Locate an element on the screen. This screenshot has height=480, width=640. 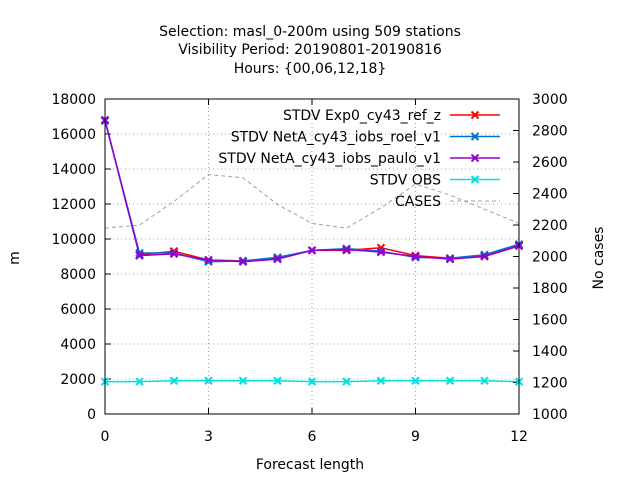
y-tick-label: 0 is located at coordinates (91, 415).